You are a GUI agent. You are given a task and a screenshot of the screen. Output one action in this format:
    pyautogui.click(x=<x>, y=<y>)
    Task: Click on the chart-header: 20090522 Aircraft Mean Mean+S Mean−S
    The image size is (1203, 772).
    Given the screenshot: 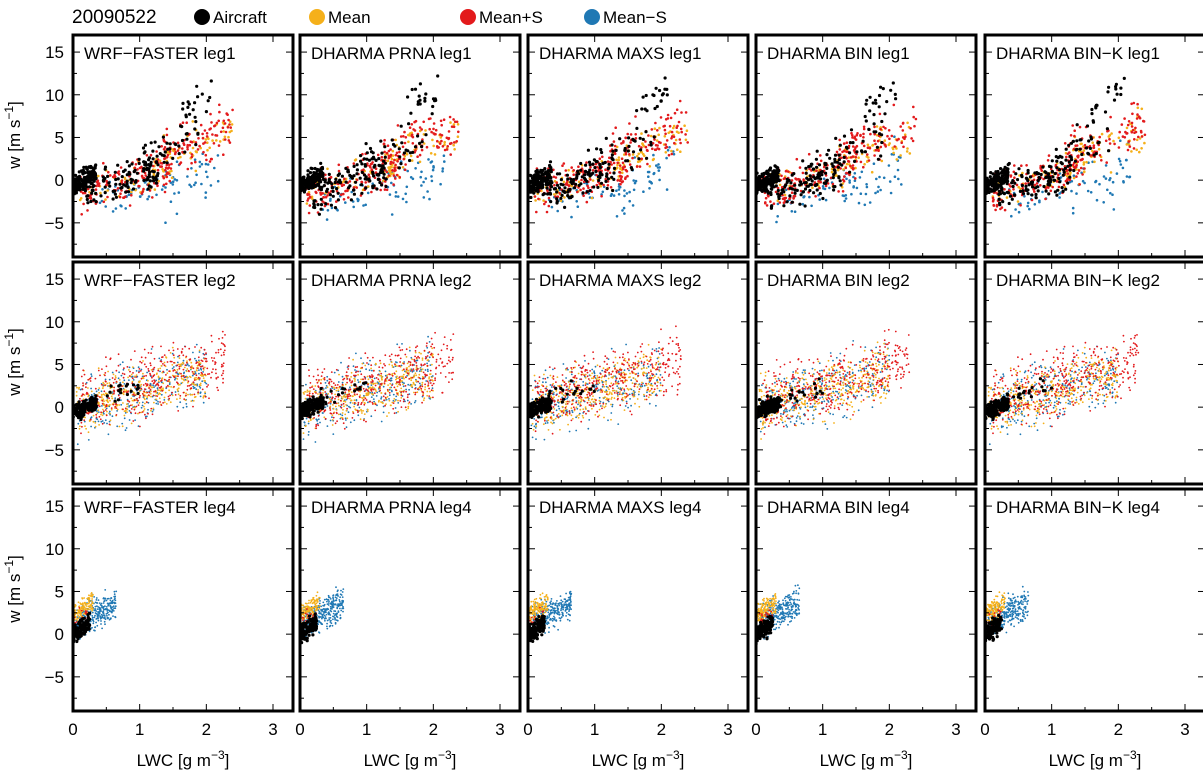 What is the action you would take?
    pyautogui.click(x=369, y=17)
    